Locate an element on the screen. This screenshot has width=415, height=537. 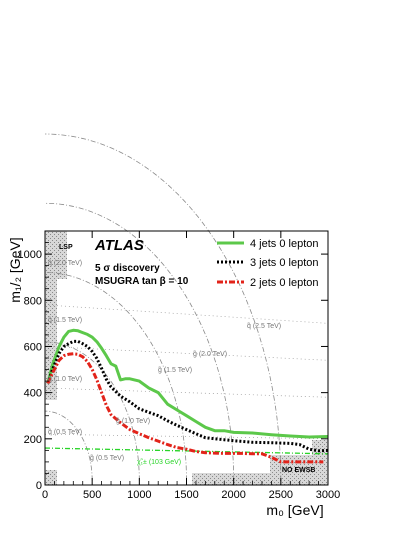
gluino-label-3: g̃ (2.0 TeV) is located at coordinates (210, 354).